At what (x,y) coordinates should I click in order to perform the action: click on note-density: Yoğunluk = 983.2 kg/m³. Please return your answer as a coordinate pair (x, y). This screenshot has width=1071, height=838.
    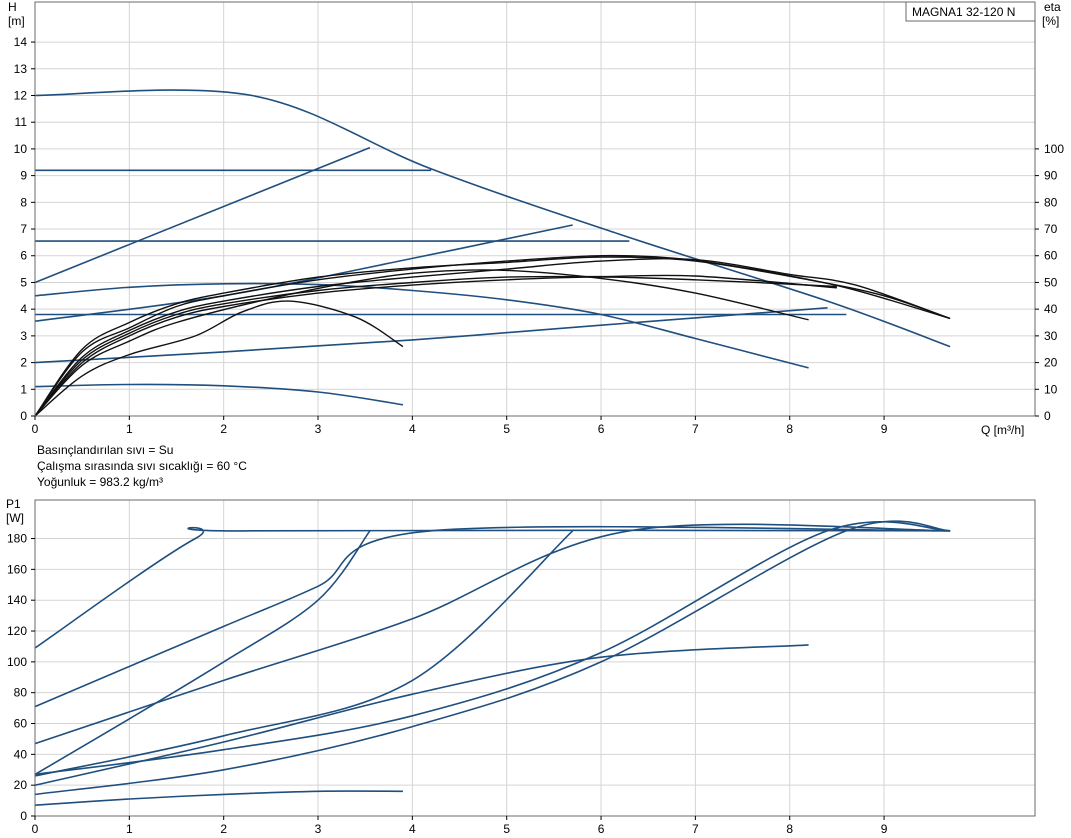
    Looking at the image, I should click on (100, 482).